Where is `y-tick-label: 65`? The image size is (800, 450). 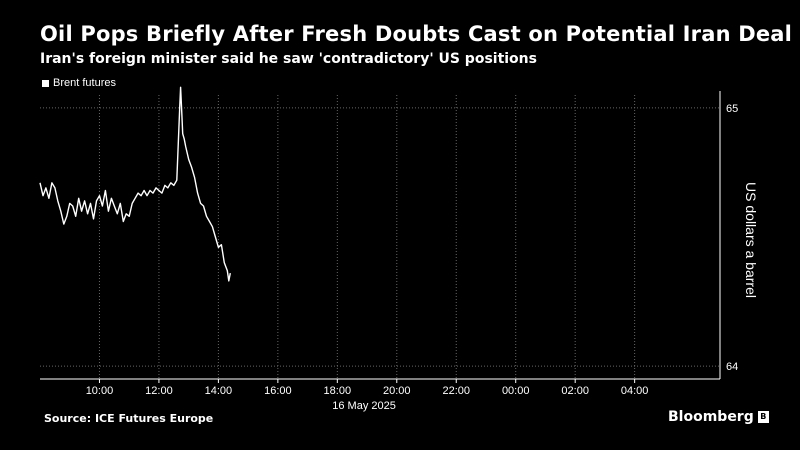 y-tick-label: 65 is located at coordinates (732, 109).